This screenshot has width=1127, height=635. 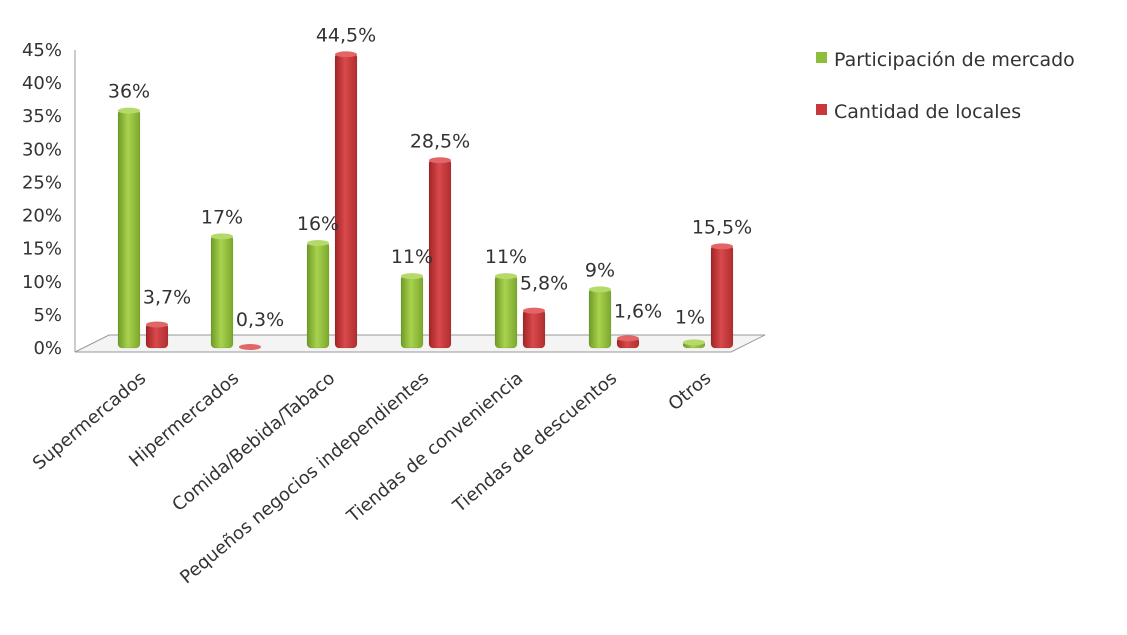 What do you see at coordinates (222, 217) in the screenshot?
I see `data-label-participacion: 17%` at bounding box center [222, 217].